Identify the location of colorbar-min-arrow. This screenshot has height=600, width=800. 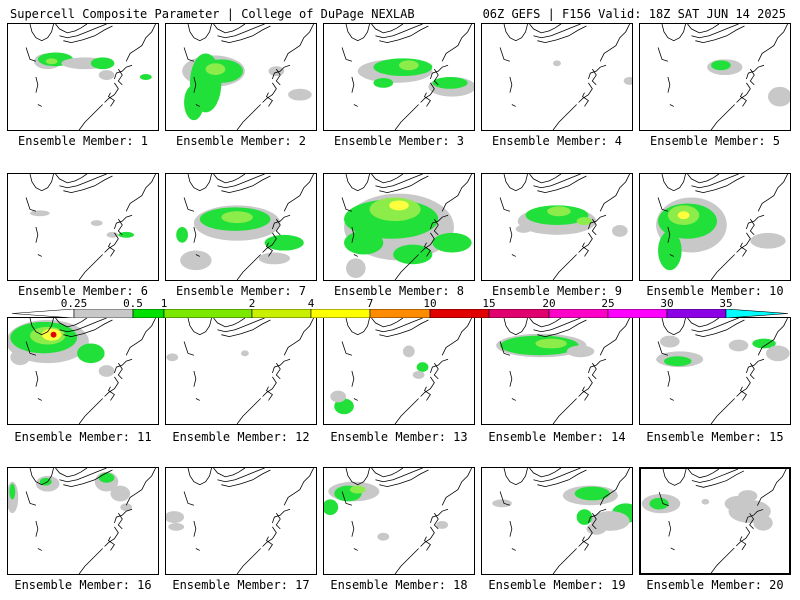
(43, 313).